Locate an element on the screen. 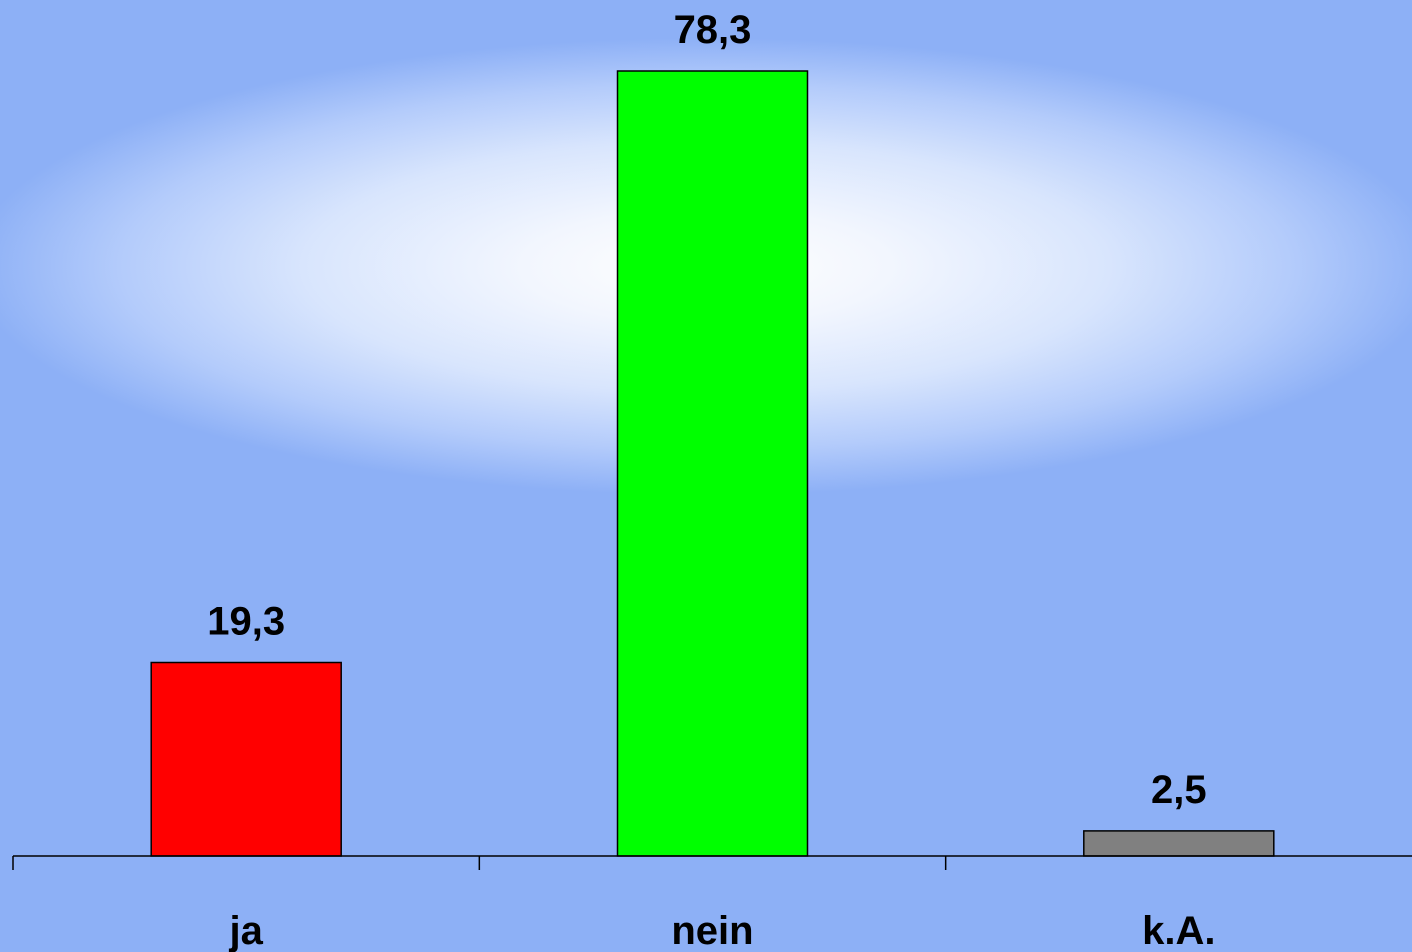 The image size is (1412, 952). bar-nein is located at coordinates (712, 463).